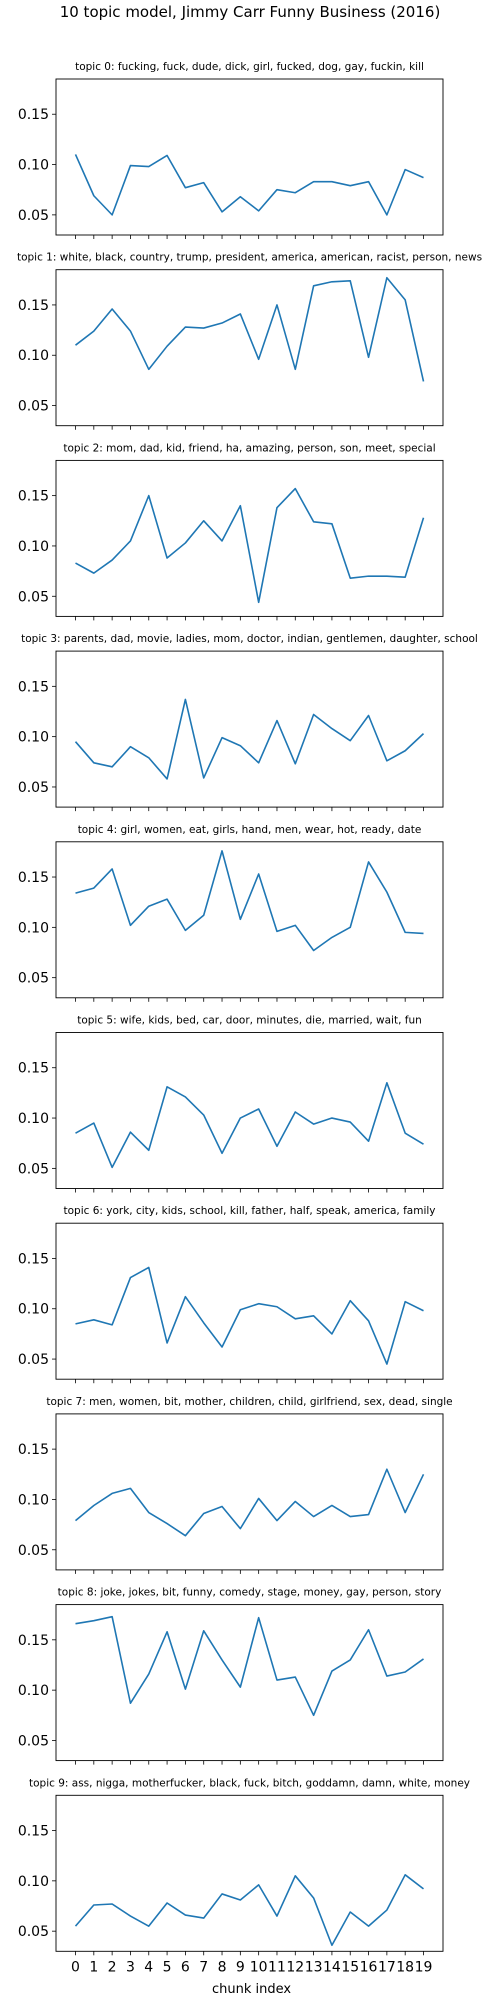 This screenshot has height=2004, width=500. Describe the element at coordinates (277, 1967) in the screenshot. I see `x-tick-label: 11` at that location.